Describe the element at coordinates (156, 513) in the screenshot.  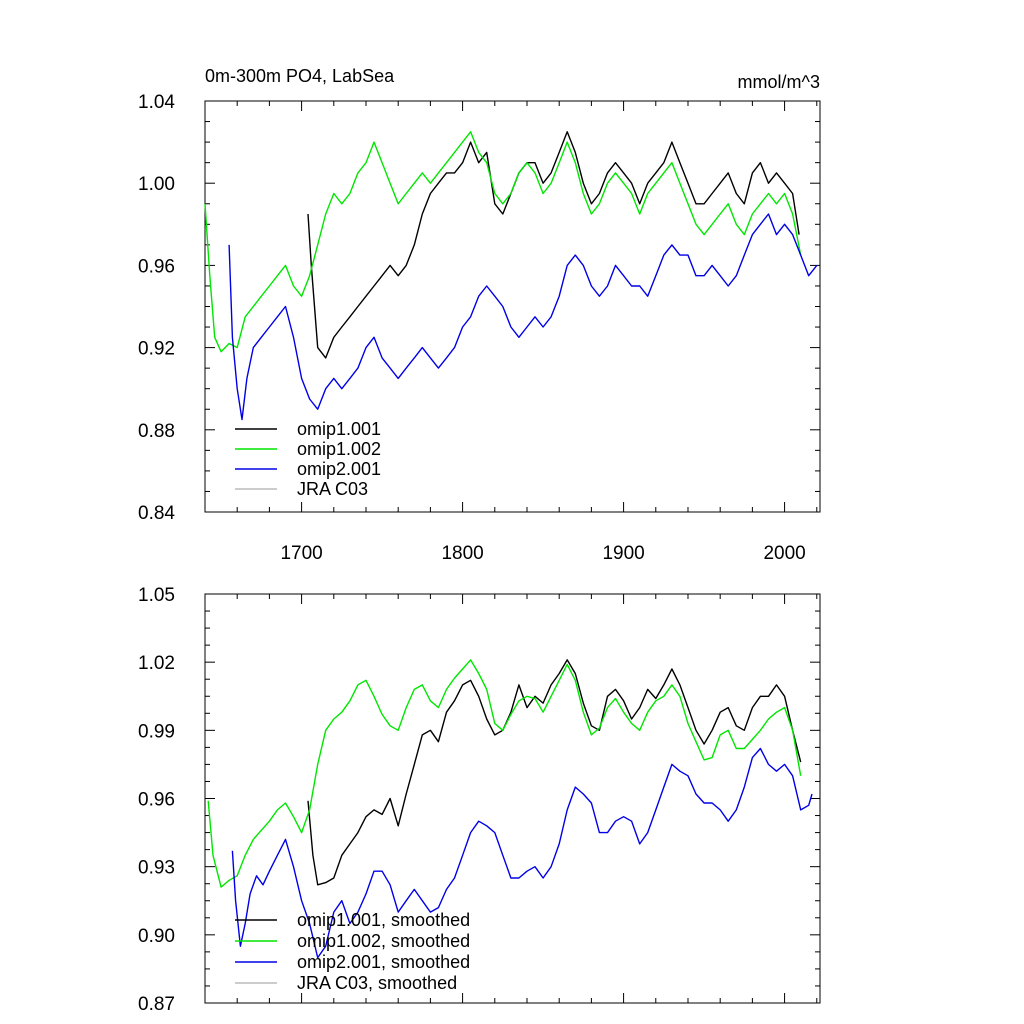
I see `y-tick-label: 0.84` at that location.